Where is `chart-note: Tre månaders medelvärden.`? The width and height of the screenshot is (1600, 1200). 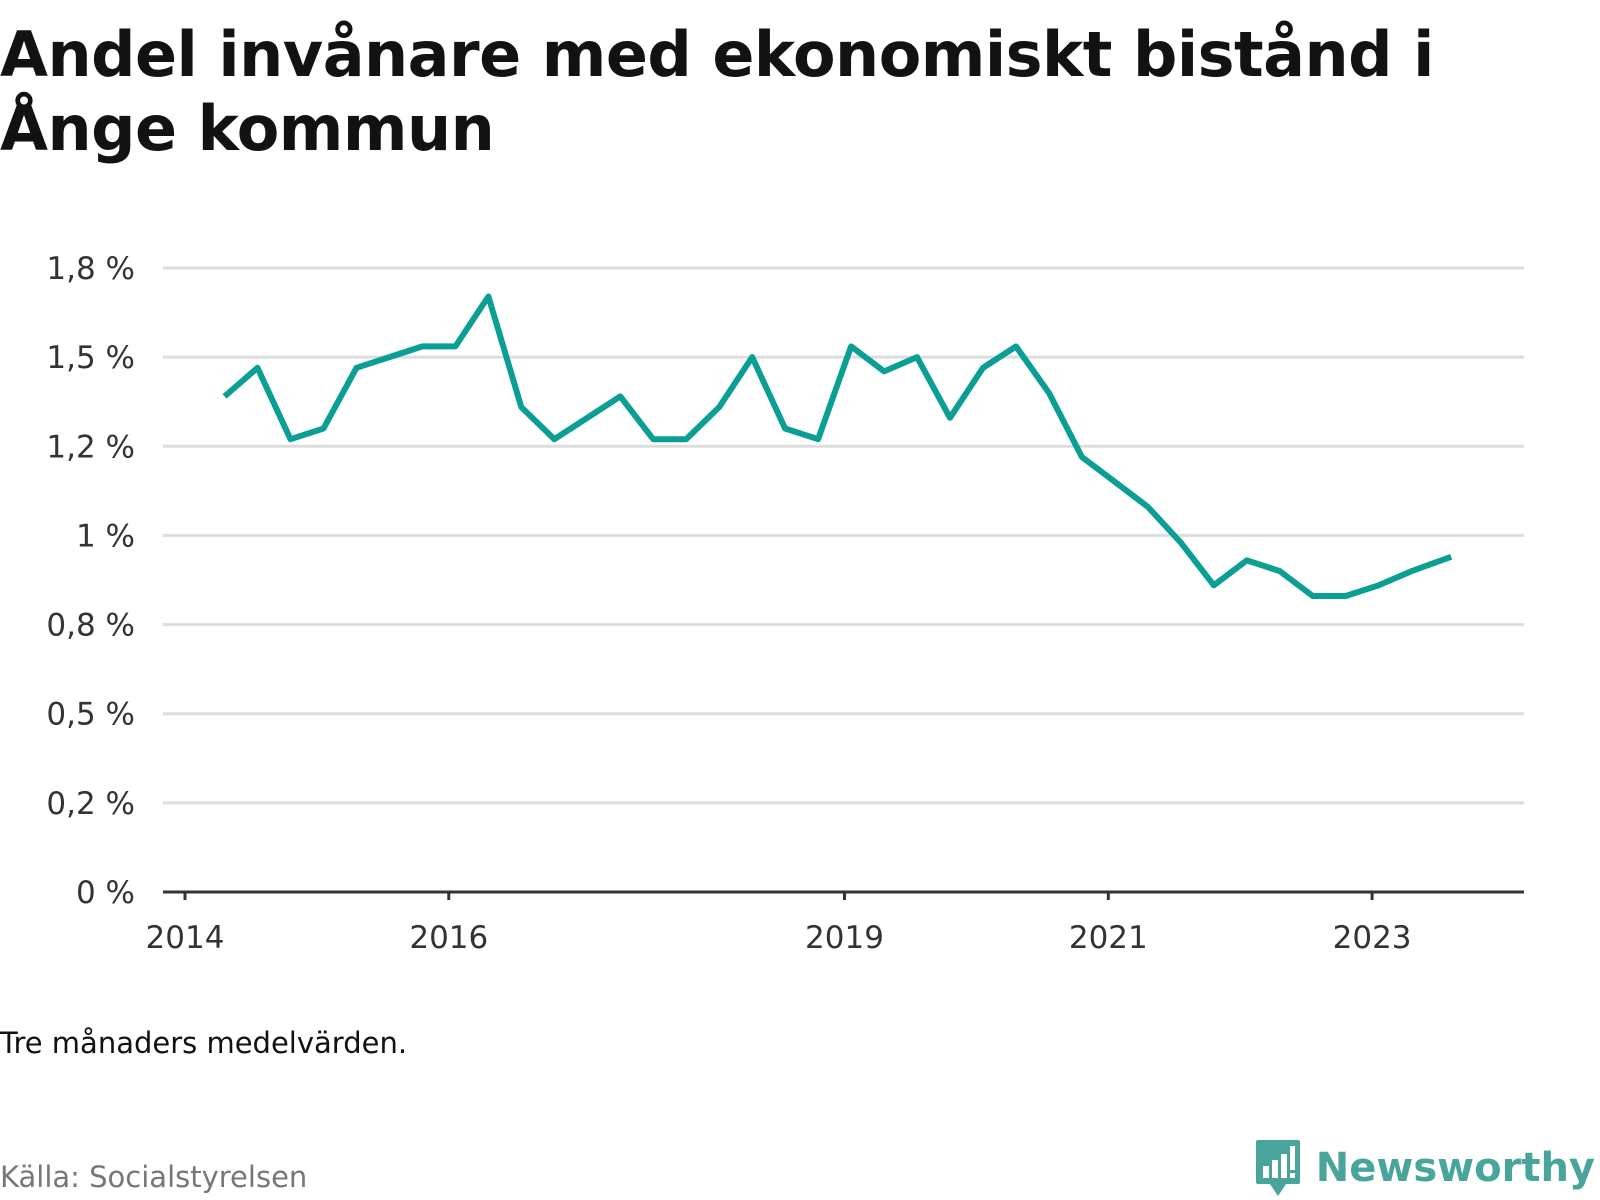
chart-note: Tre månaders medelvärden. is located at coordinates (204, 1043).